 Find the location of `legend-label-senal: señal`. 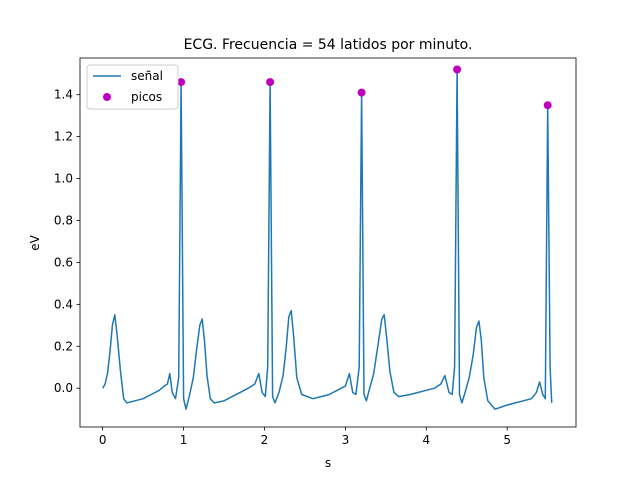

legend-label-senal: señal is located at coordinates (147, 76).